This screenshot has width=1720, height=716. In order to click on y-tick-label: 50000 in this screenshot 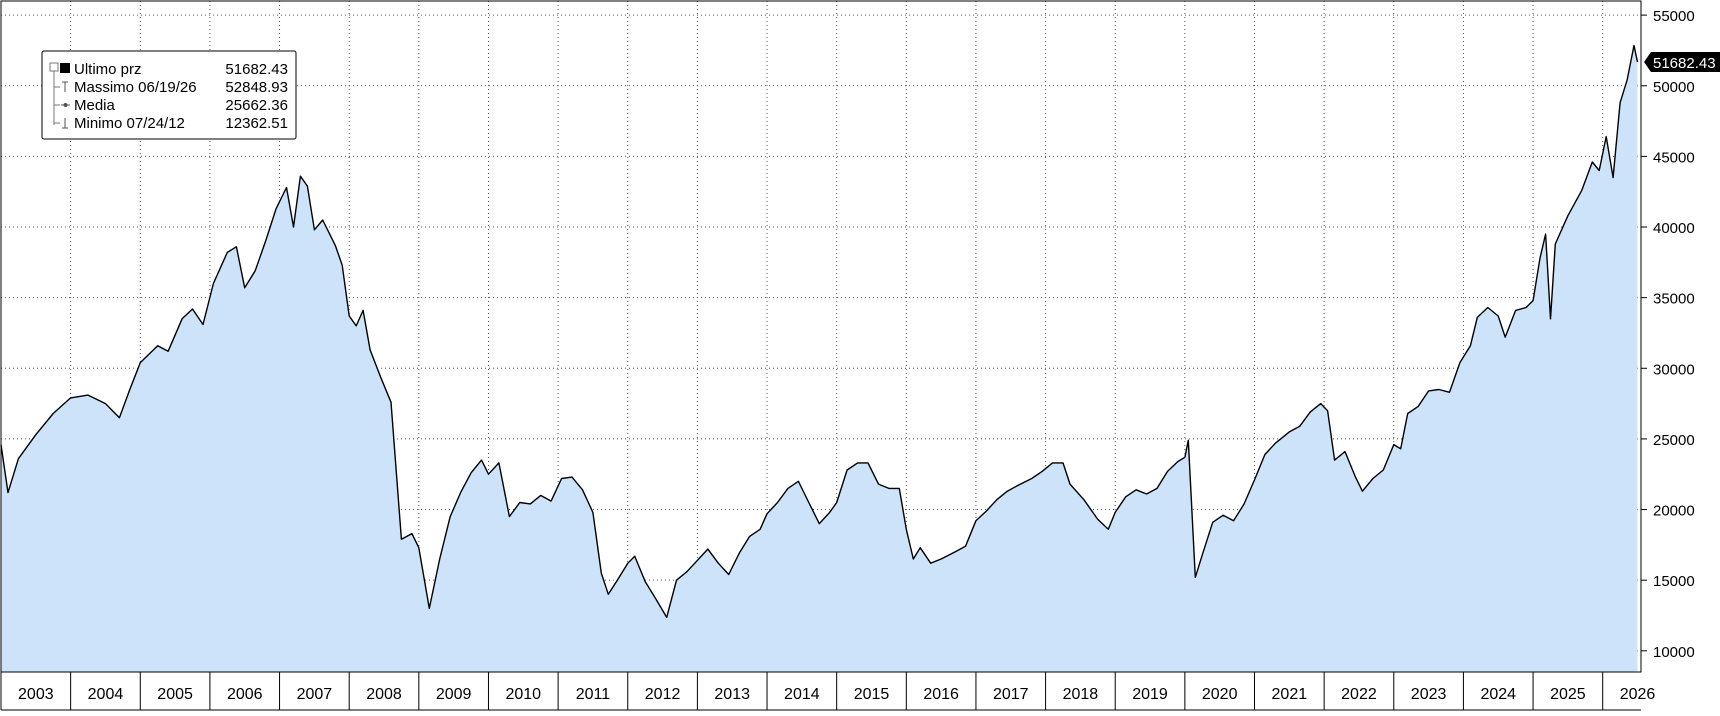, I will do `click(1674, 87)`.